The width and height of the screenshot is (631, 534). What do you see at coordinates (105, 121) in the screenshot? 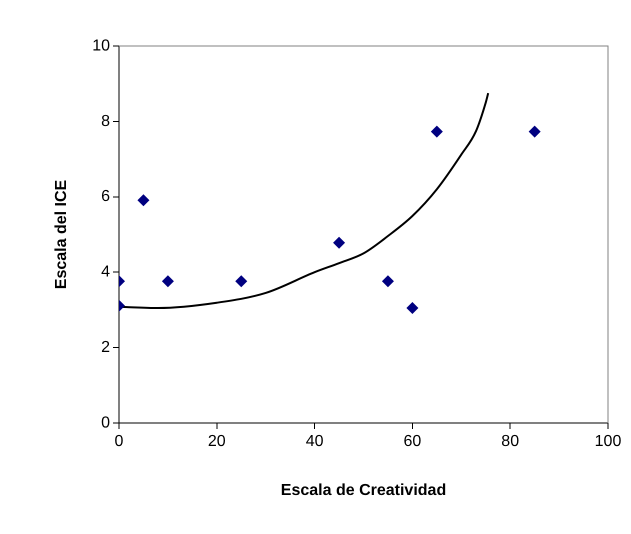
I see `y-tick-label: 8` at bounding box center [105, 121].